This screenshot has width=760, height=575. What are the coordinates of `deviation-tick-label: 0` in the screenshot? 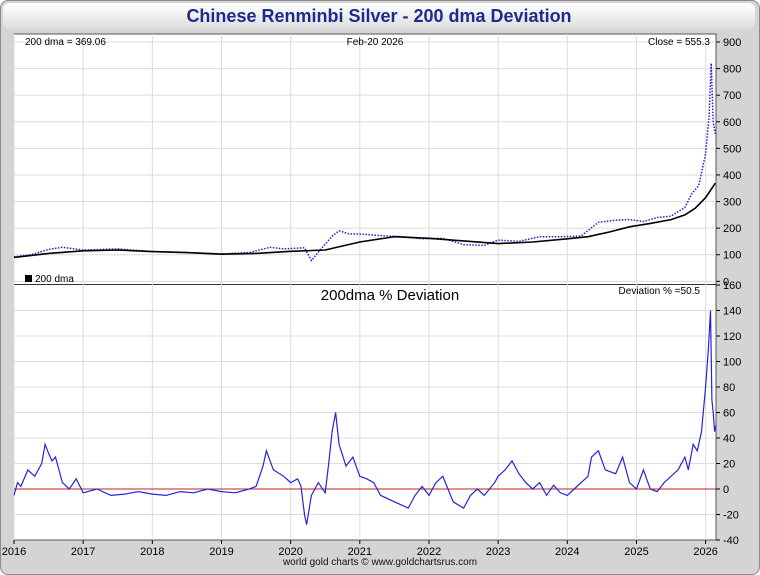 It's located at (726, 490).